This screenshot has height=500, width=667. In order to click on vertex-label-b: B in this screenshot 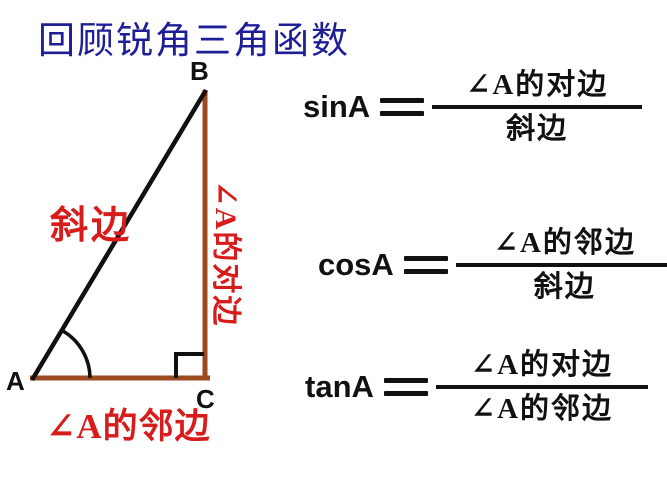, I will do `click(199, 71)`.